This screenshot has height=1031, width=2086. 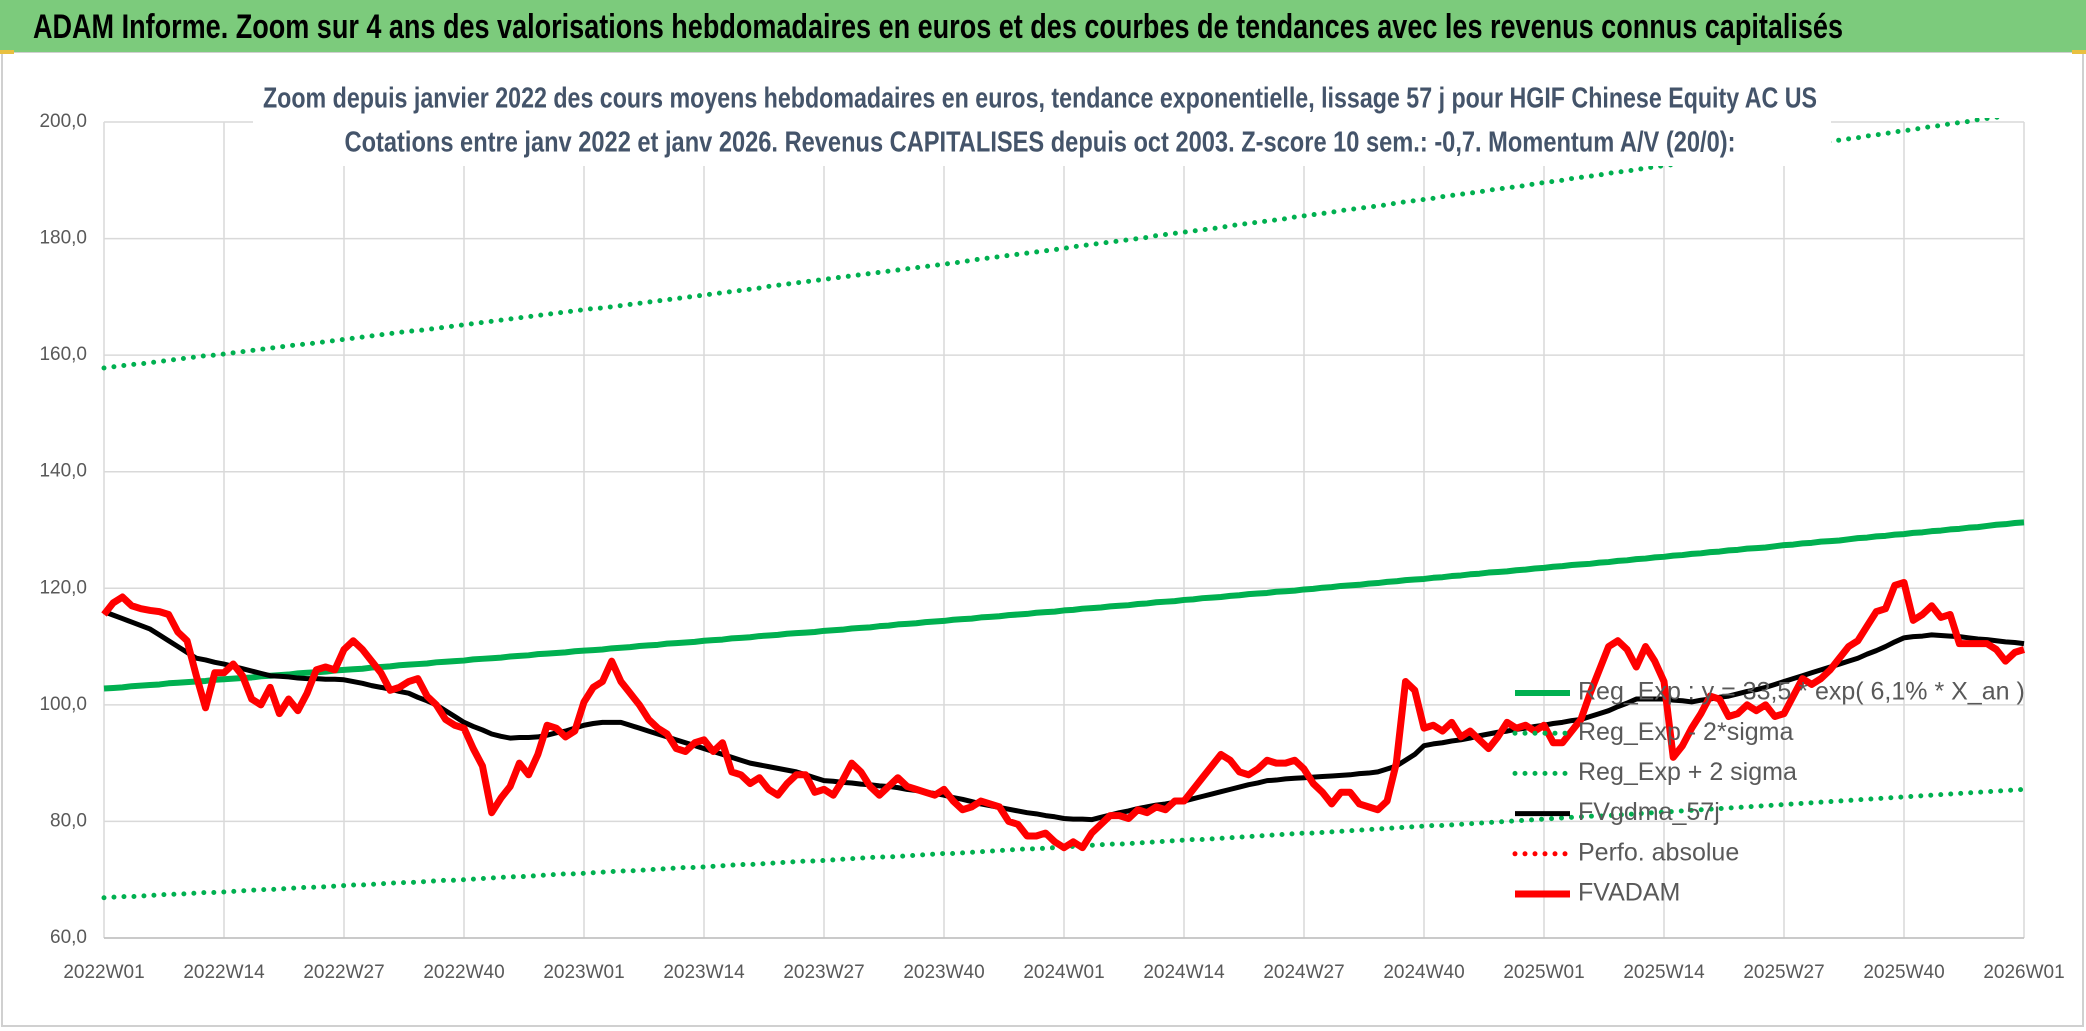 I want to click on x-tick-label: 2023W01, so click(x=583, y=972).